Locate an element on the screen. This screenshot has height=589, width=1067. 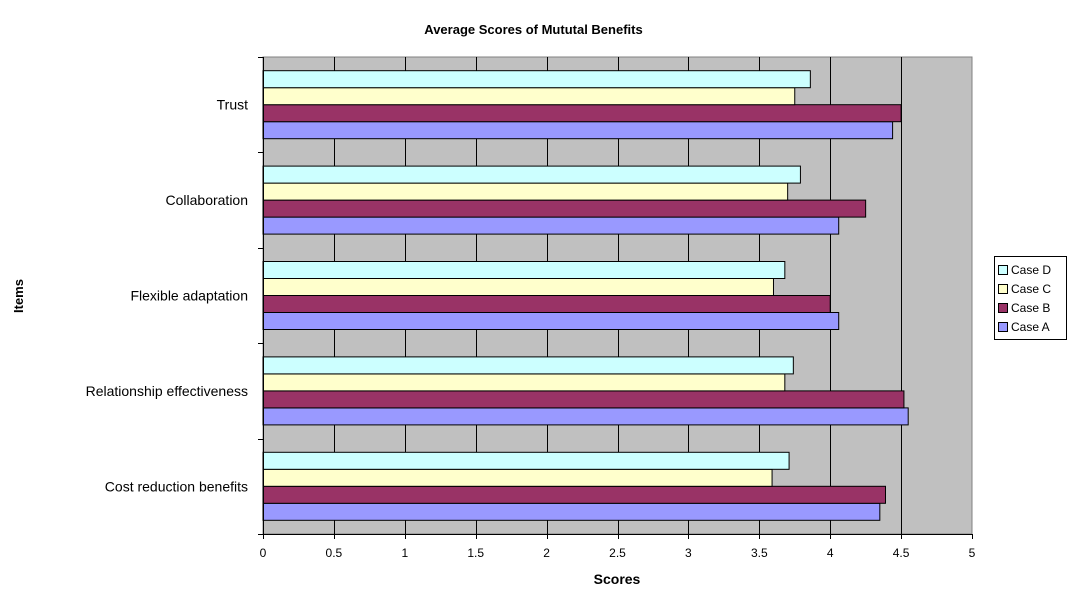
x-tick-label: 2 is located at coordinates (546, 553).